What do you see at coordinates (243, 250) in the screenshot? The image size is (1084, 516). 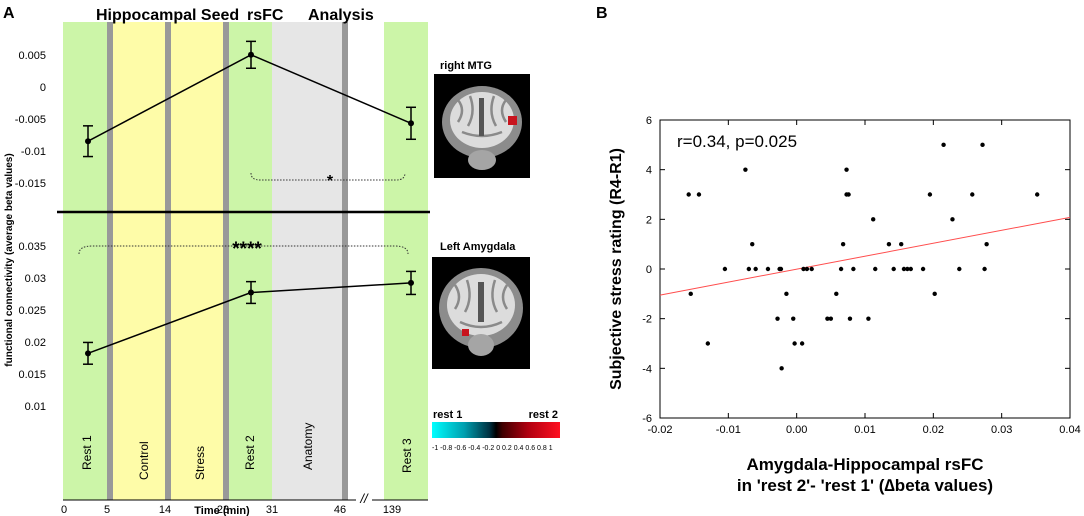 I see `bottom-sig-bracket` at bounding box center [243, 250].